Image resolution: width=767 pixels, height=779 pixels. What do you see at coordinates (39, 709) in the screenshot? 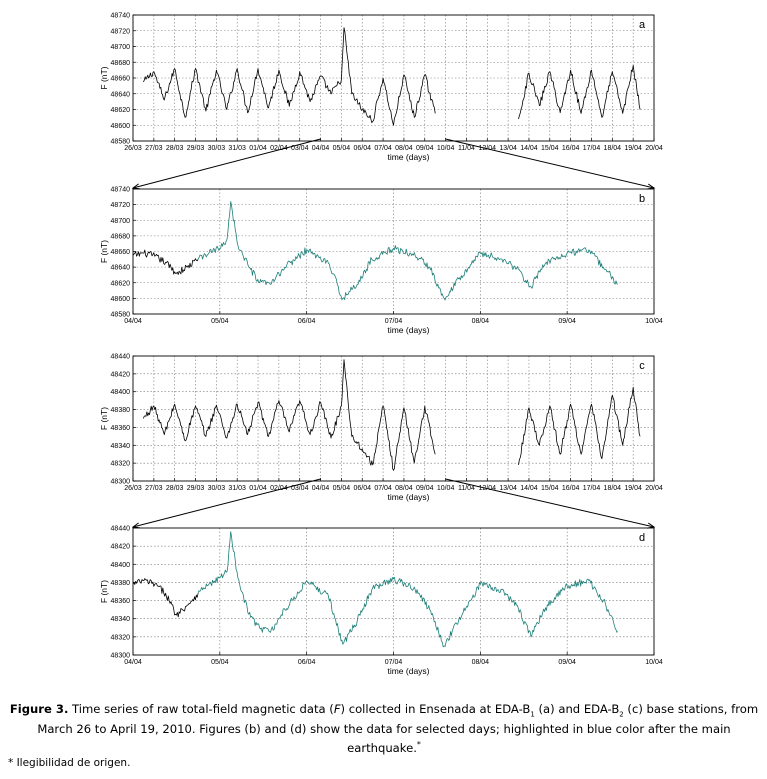
I see `caption-label: Figure 3.` at bounding box center [39, 709].